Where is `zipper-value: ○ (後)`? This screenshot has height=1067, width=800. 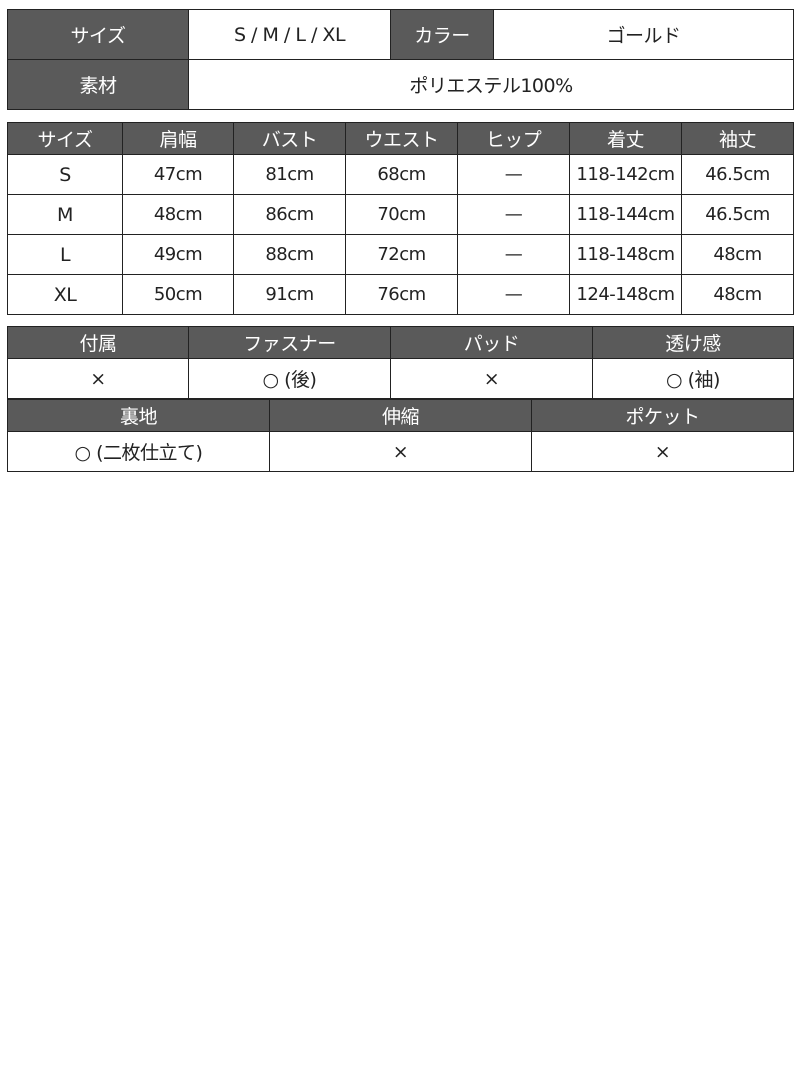
zipper-value: ○ (後) is located at coordinates (289, 378).